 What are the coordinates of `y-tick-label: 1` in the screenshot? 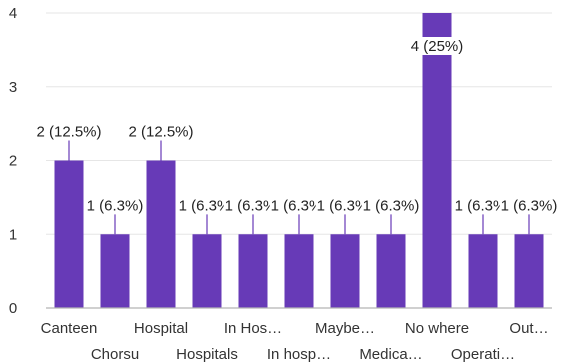 It's located at (13, 234).